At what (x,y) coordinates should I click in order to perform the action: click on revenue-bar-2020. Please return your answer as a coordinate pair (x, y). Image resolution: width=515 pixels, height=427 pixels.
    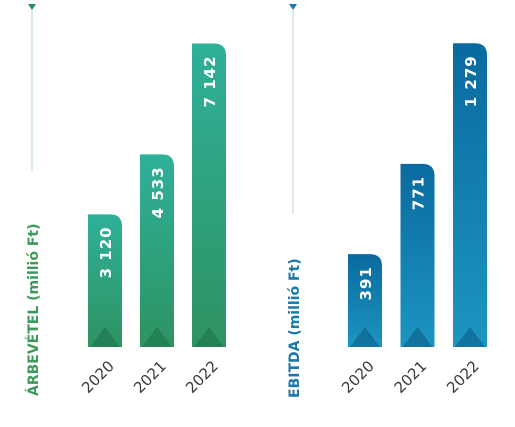
    Looking at the image, I should click on (105, 280).